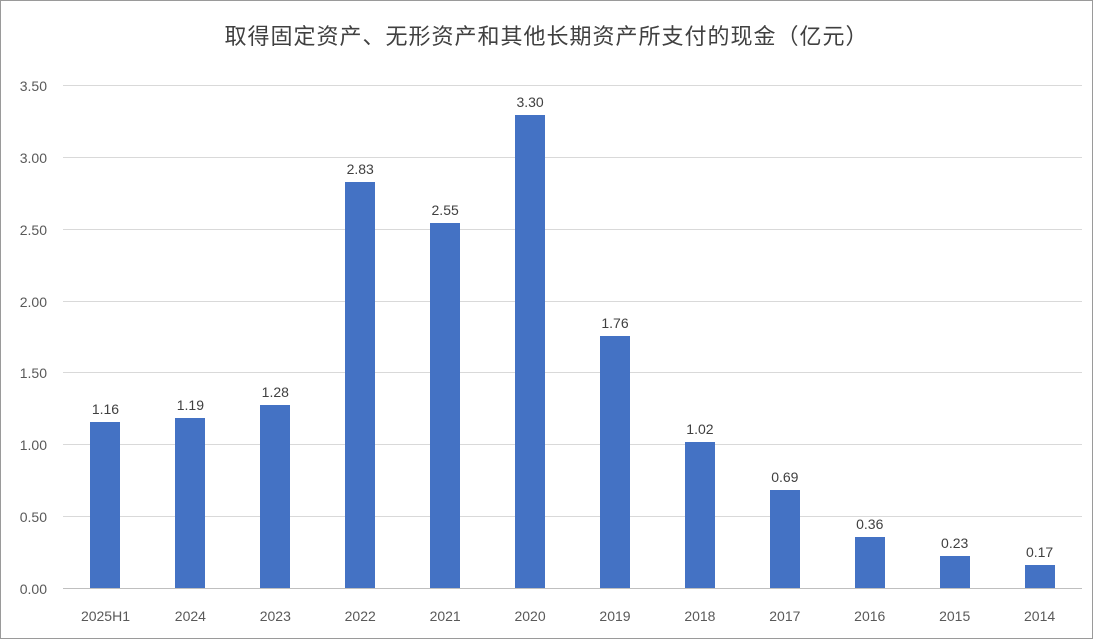 The width and height of the screenshot is (1093, 639). Describe the element at coordinates (1039, 551) in the screenshot. I see `bar-value-label: 0.17` at that location.